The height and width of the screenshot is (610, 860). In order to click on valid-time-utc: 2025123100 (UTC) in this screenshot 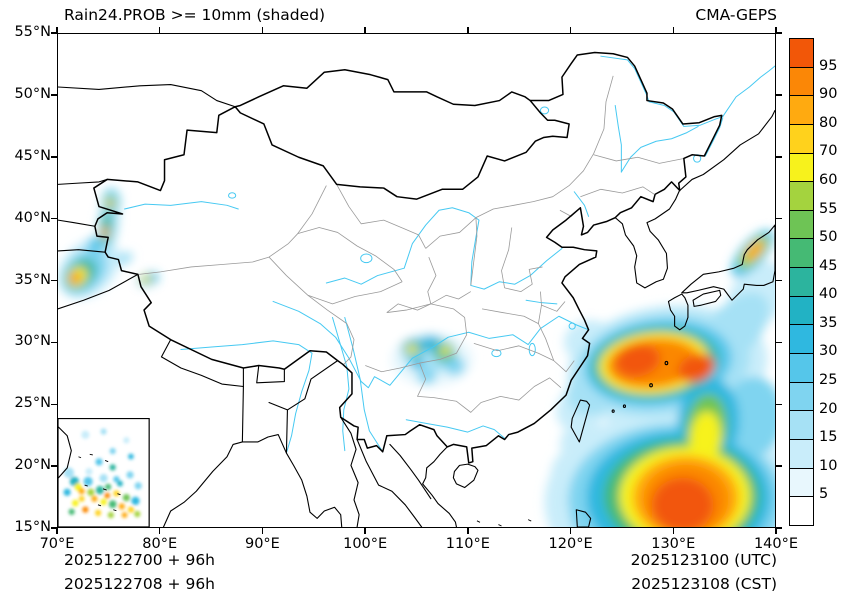, I will do `click(703, 560)`.